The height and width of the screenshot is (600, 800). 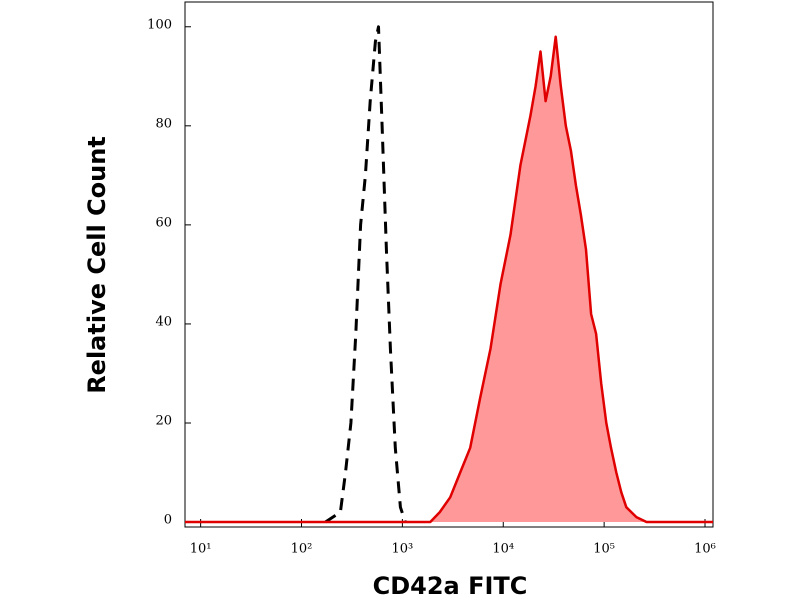 What do you see at coordinates (163, 123) in the screenshot?
I see `y-tick-label: 80` at bounding box center [163, 123].